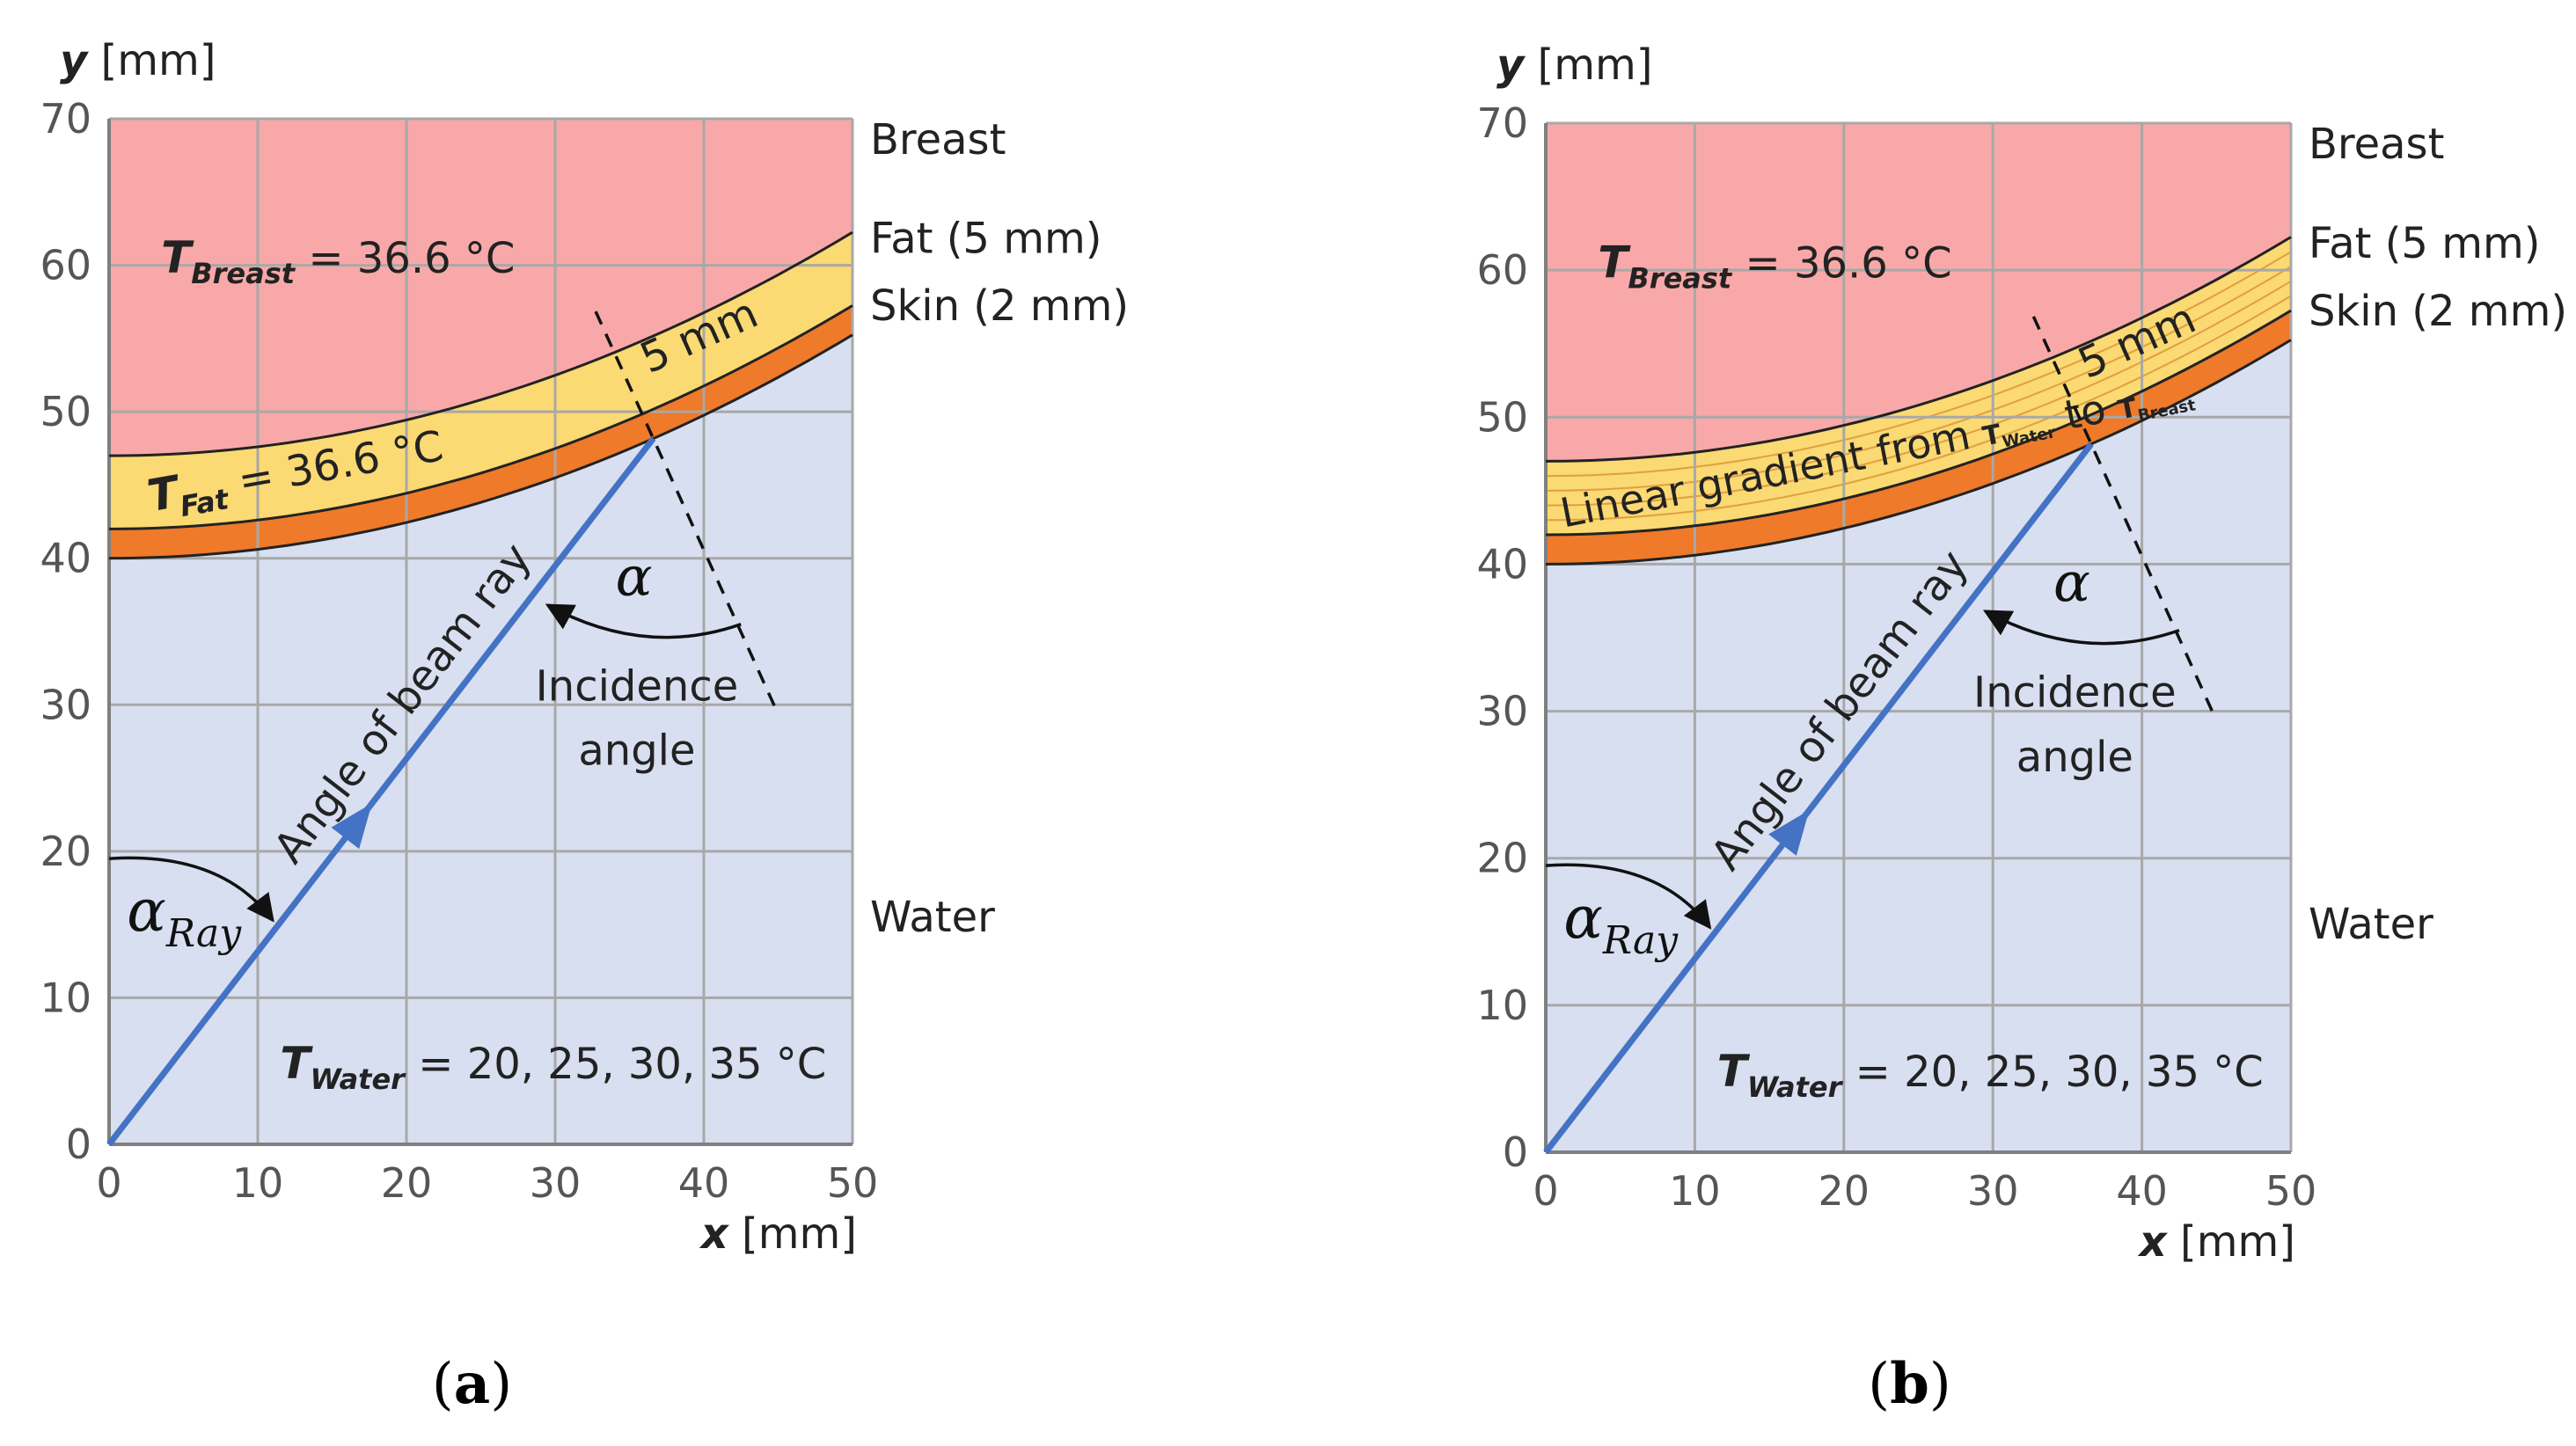 The image size is (2576, 1446). Describe the element at coordinates (472, 1384) in the screenshot. I see `panel-caption: (a)` at that location.